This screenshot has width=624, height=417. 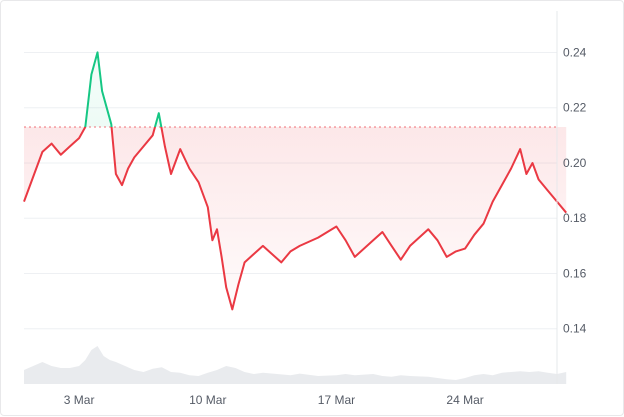 I want to click on x-tick-label: 24 Mar, so click(x=464, y=400).